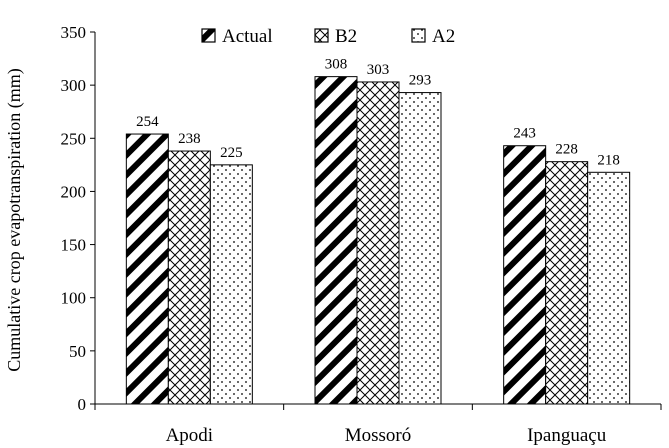  Describe the element at coordinates (74, 85) in the screenshot. I see `y-tick-label: 300` at that location.